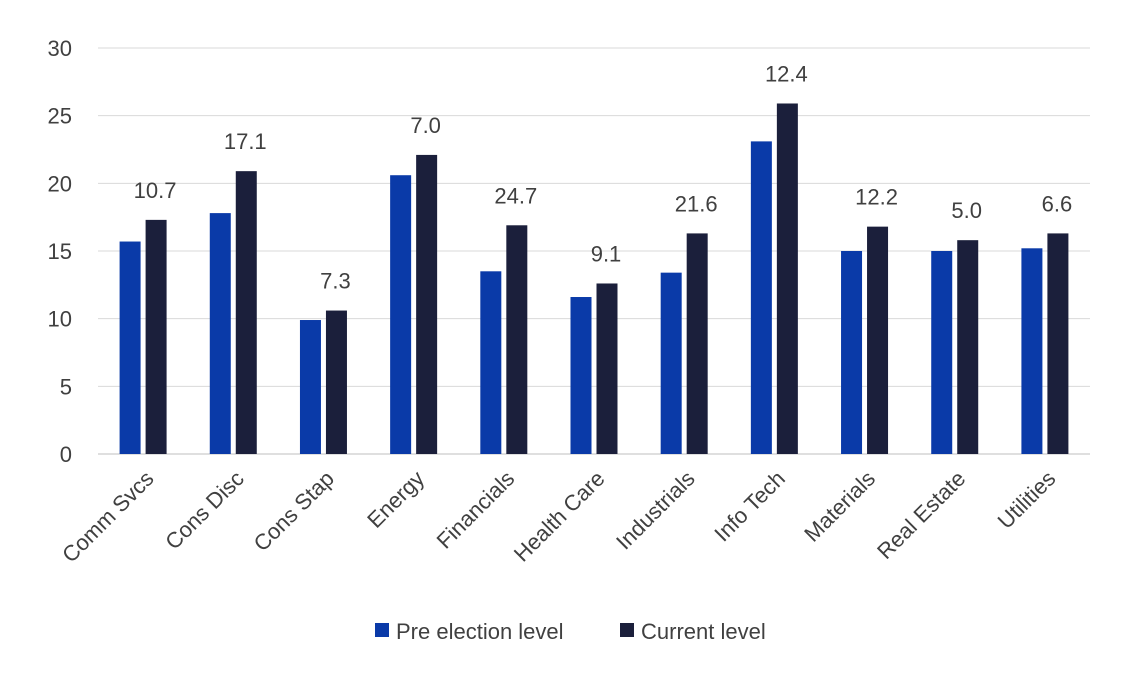 This screenshot has height=674, width=1135. I want to click on legend: Pre election level Current level, so click(570, 631).